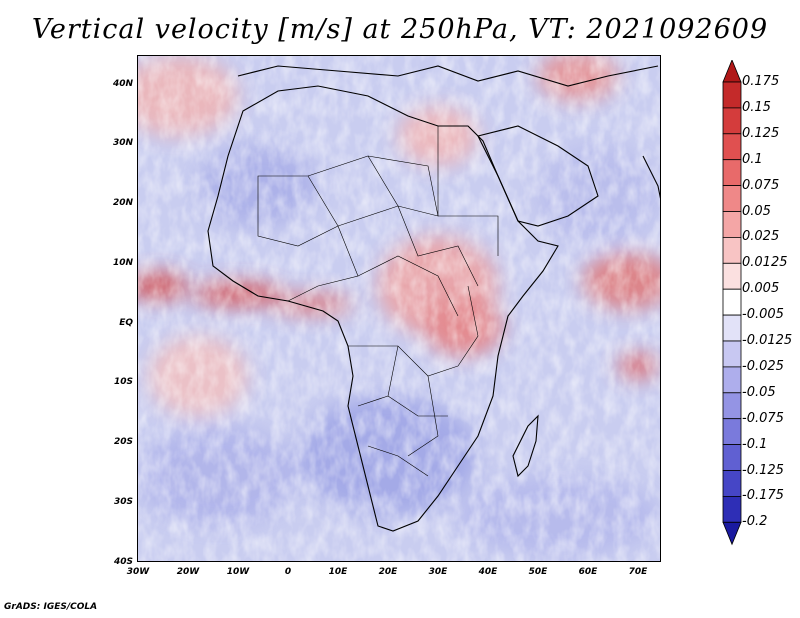  What do you see at coordinates (538, 572) in the screenshot?
I see `lon-label-50e: 50E` at bounding box center [538, 572].